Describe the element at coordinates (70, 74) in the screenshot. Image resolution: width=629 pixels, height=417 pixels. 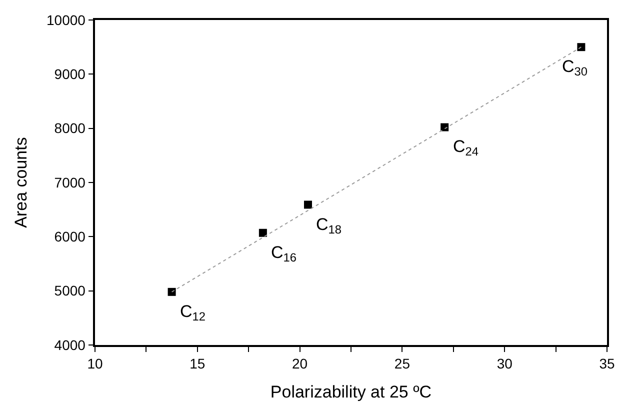
I see `y-tick-label: 9000` at that location.